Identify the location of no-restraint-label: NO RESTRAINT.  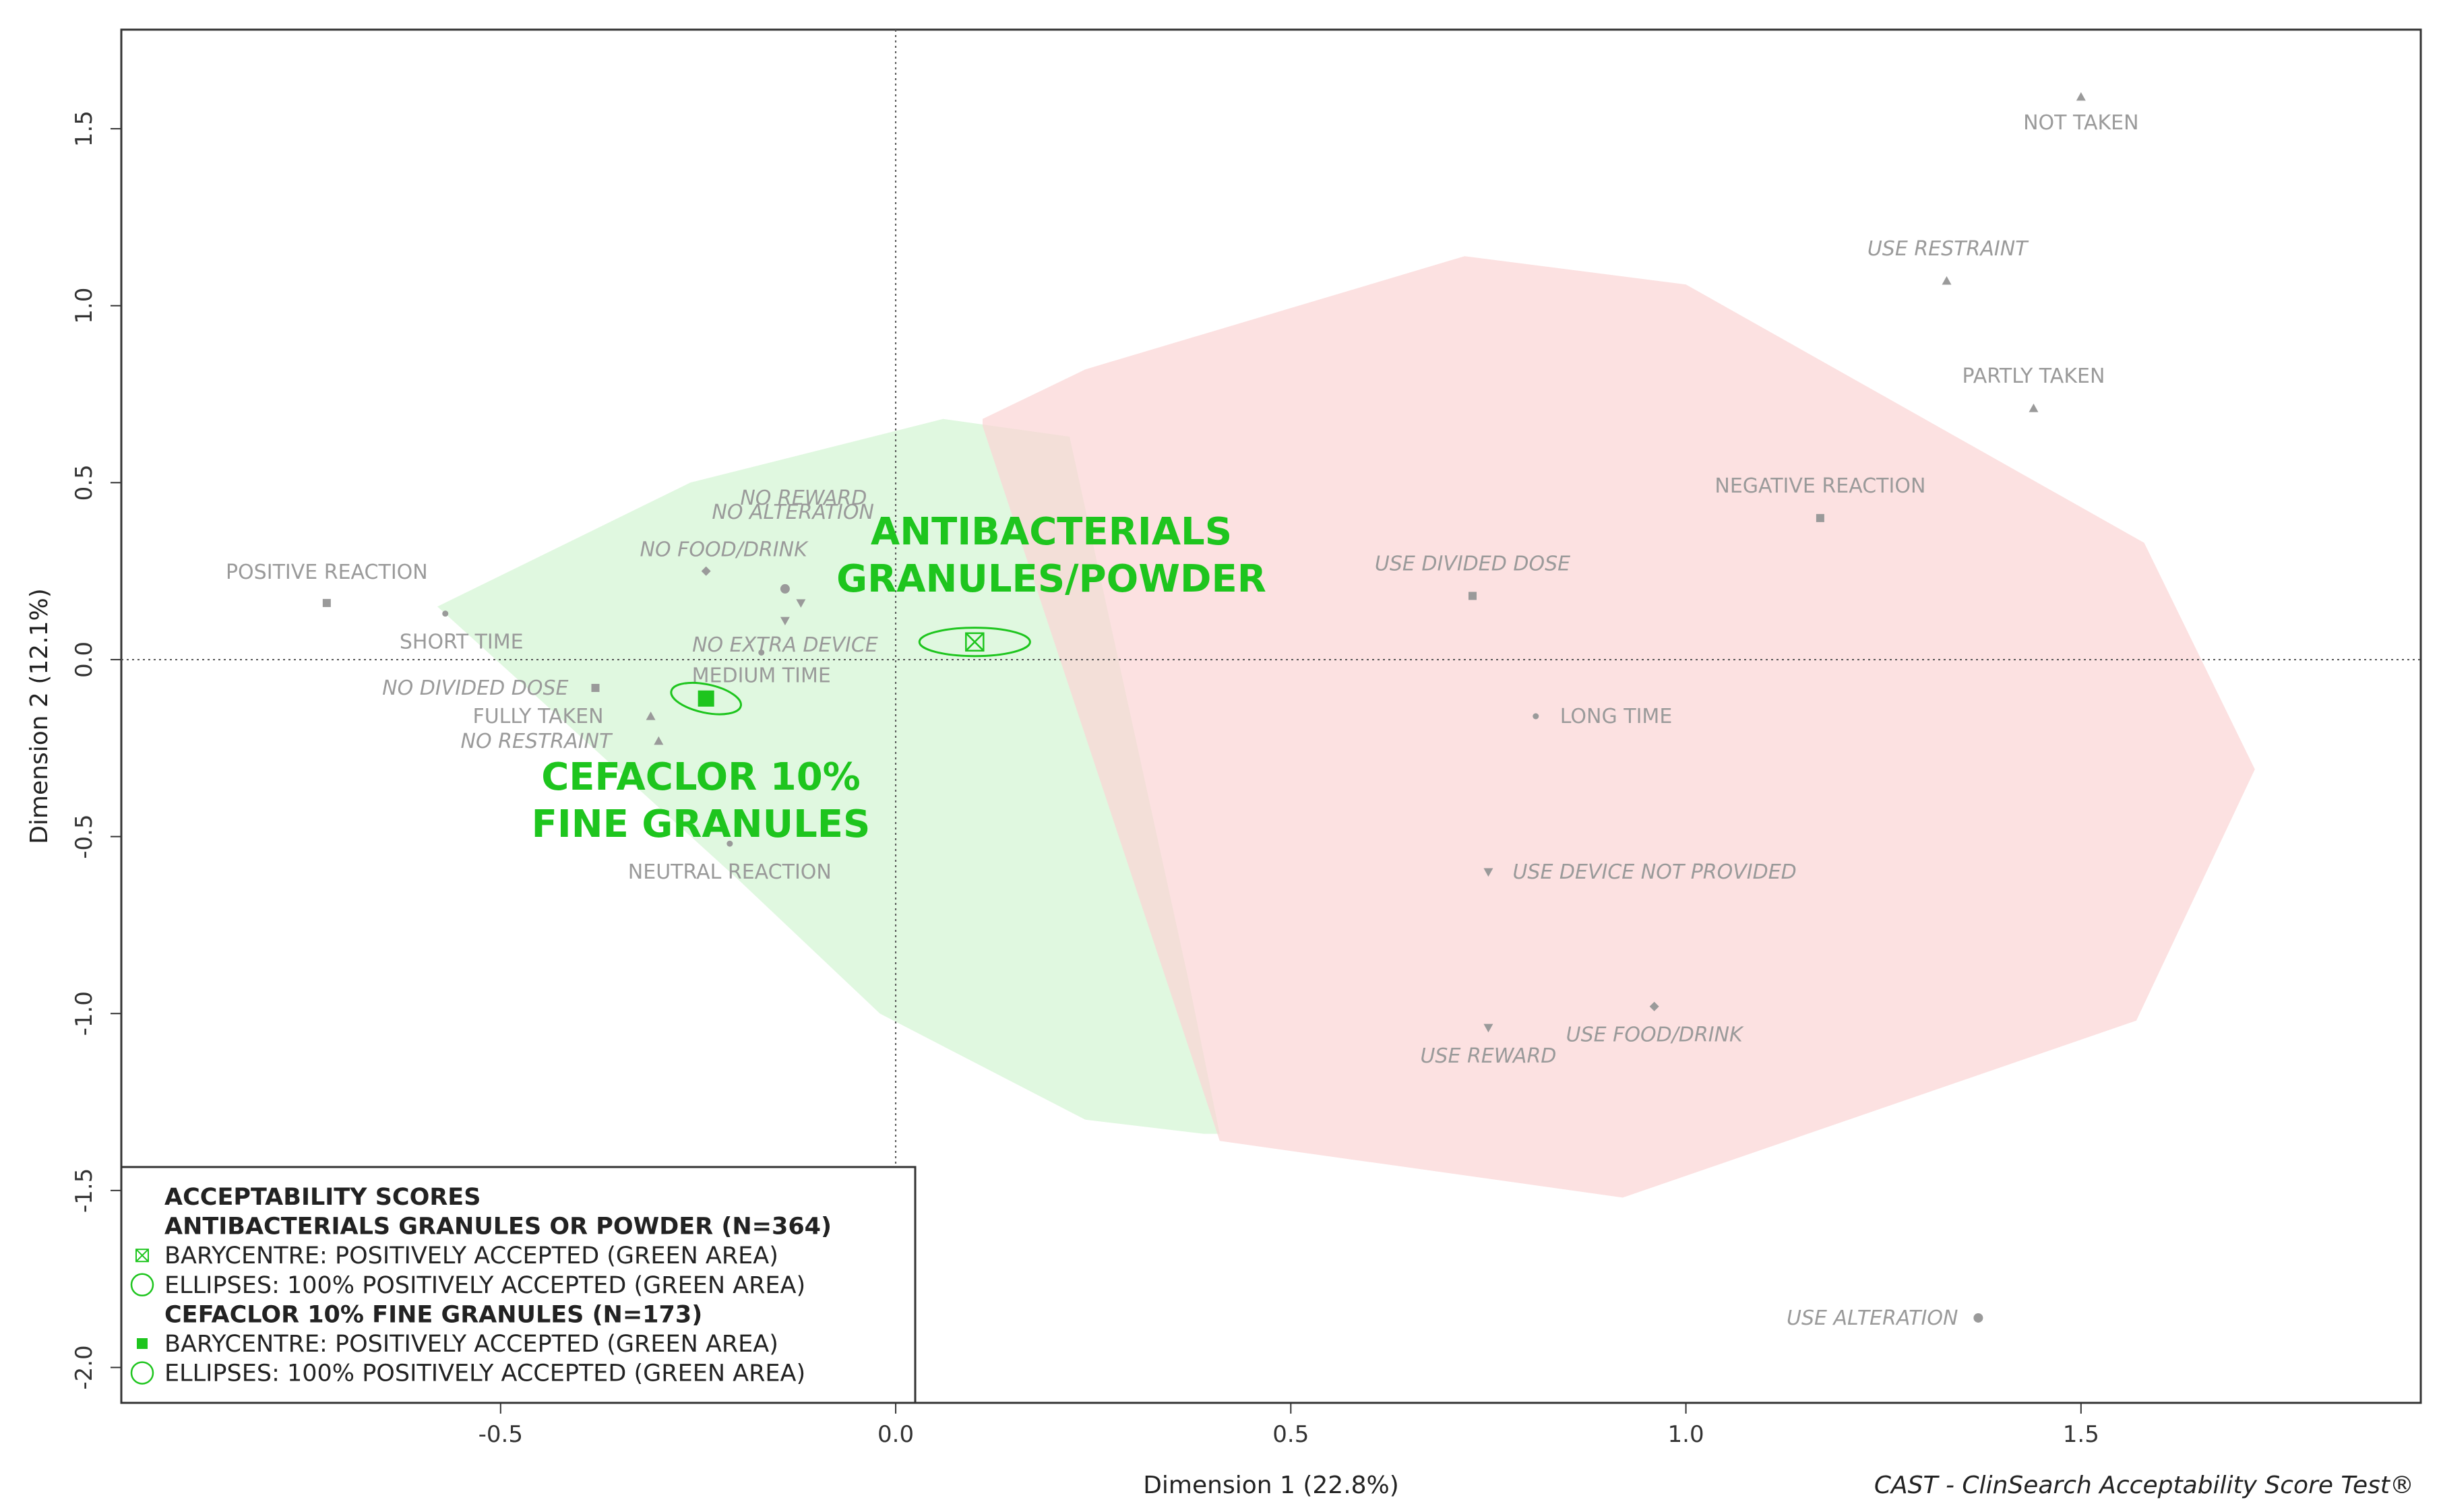
(537, 742).